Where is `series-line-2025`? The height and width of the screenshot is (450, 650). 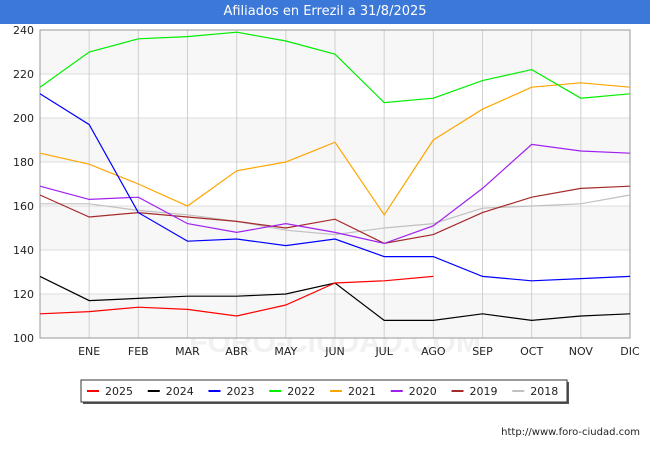
series-line-2025 is located at coordinates (236, 296).